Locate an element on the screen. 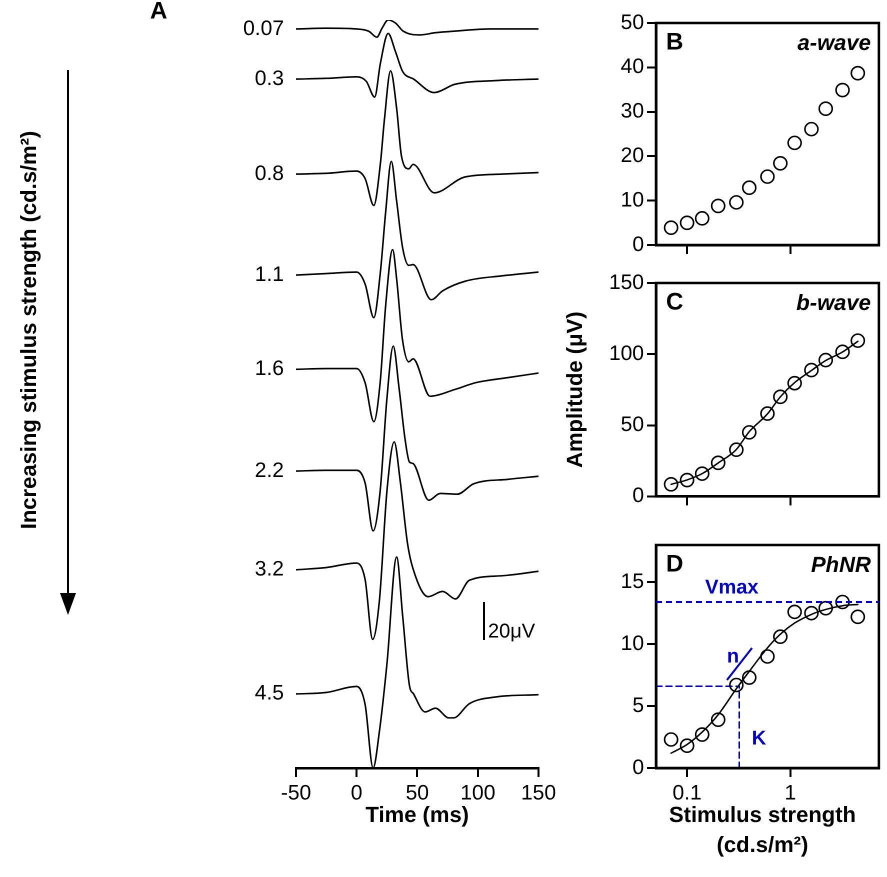 This screenshot has height=877, width=887. y-tick-label: 150 is located at coordinates (626, 282).